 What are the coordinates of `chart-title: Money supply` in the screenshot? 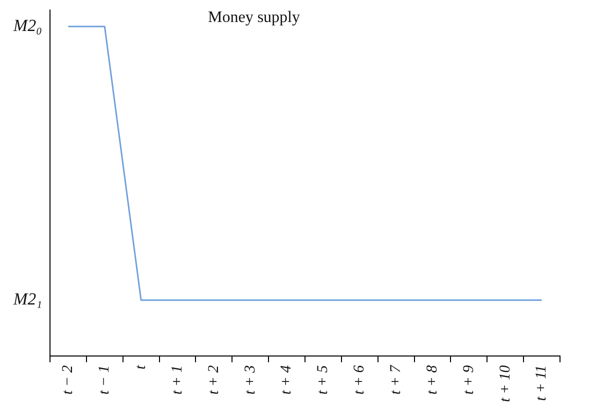 It's located at (254, 17).